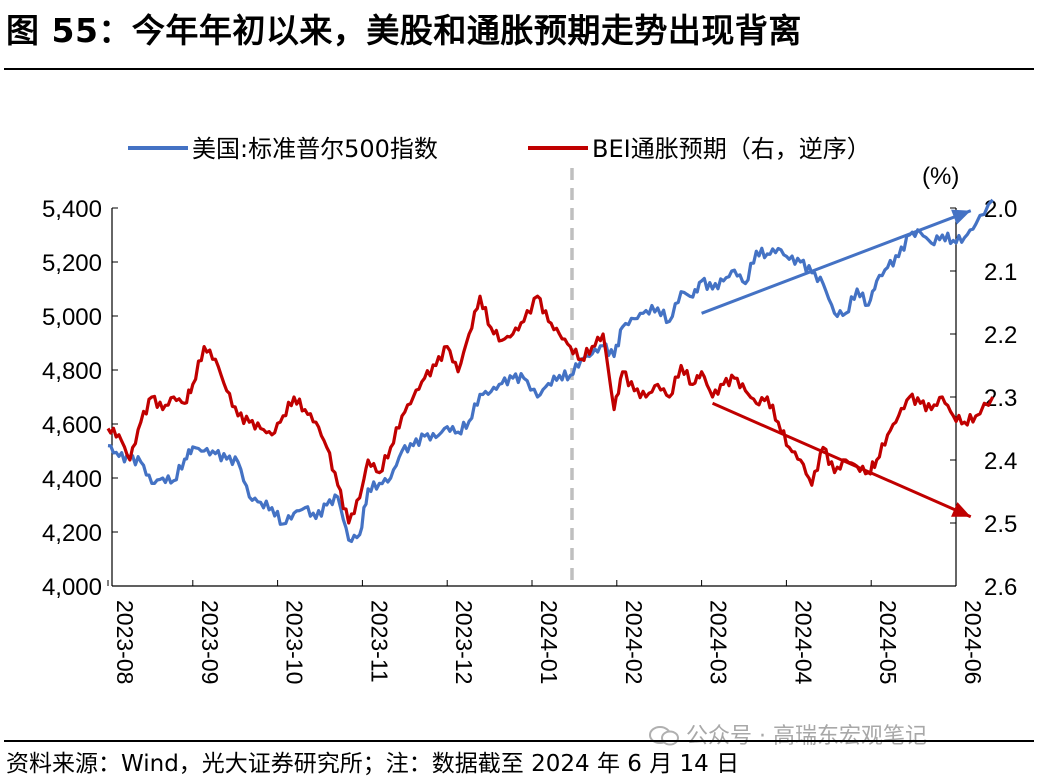 This screenshot has width=1038, height=778. I want to click on legend-label-bei: BEI通胀预期（右，逆序）, so click(731, 149).